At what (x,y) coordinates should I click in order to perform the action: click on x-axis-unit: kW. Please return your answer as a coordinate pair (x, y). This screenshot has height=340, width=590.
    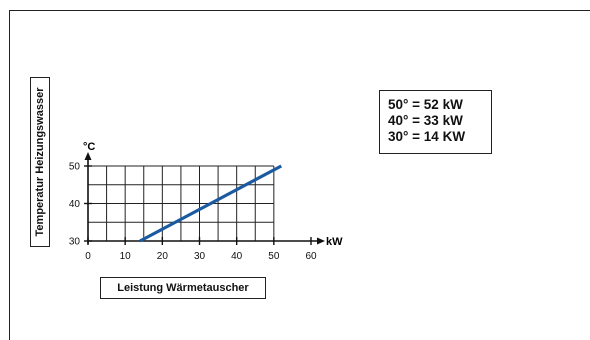
    Looking at the image, I should click on (334, 242).